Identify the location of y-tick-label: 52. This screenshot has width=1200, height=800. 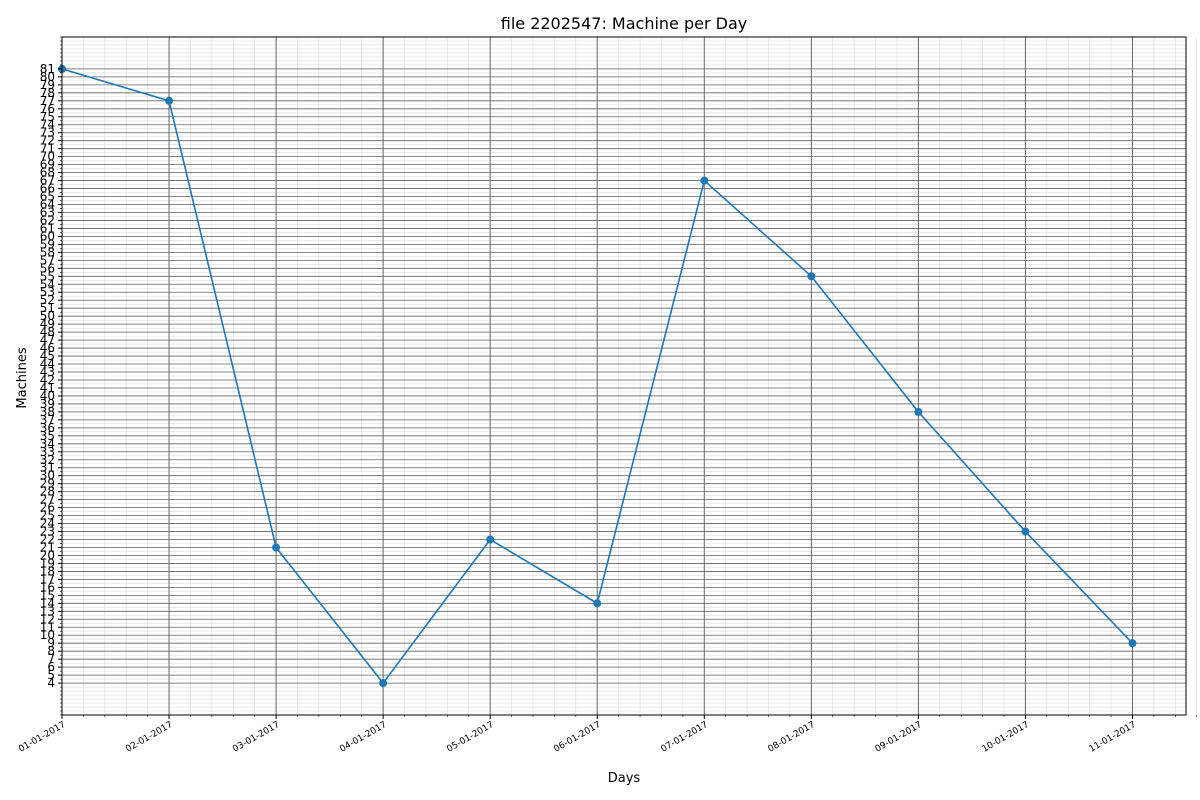
(47, 300).